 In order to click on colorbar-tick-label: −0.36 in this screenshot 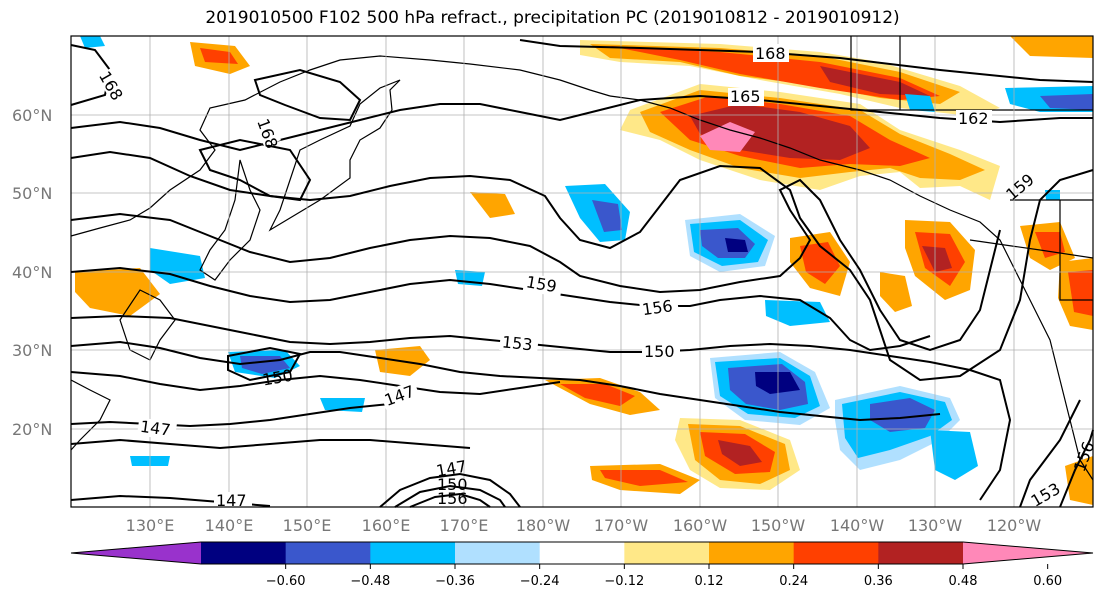, I will do `click(455, 581)`.